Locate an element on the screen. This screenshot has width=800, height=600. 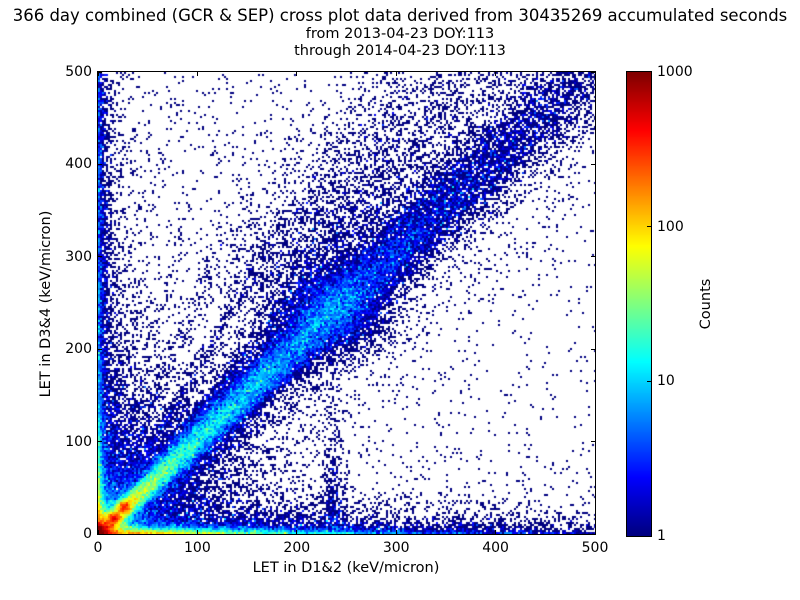
x-tick-label-400: 400 is located at coordinates (495, 548).